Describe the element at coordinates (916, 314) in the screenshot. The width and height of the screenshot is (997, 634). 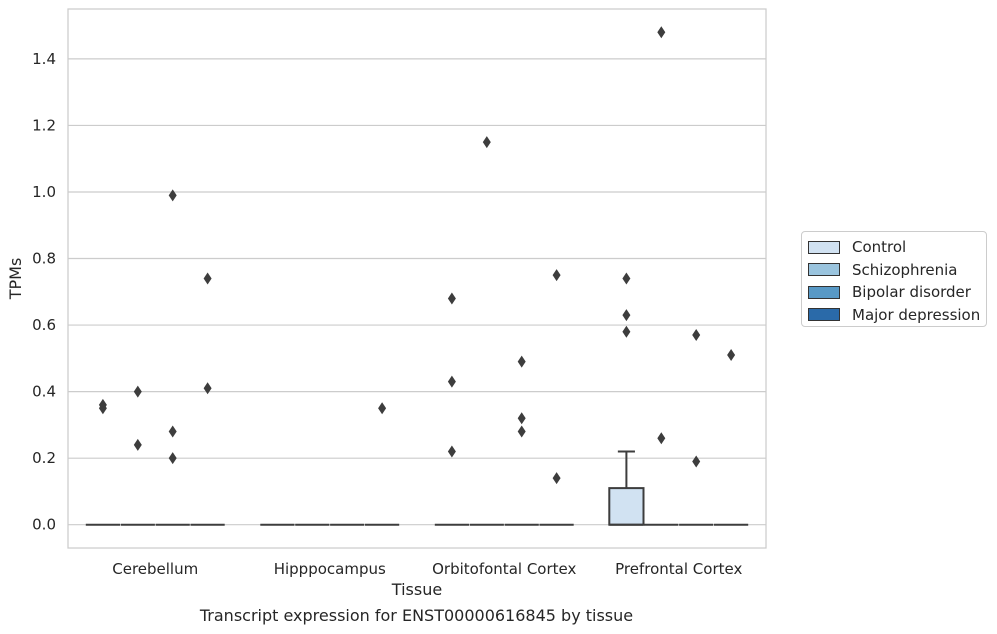
I see `legend-label: Major depression` at that location.